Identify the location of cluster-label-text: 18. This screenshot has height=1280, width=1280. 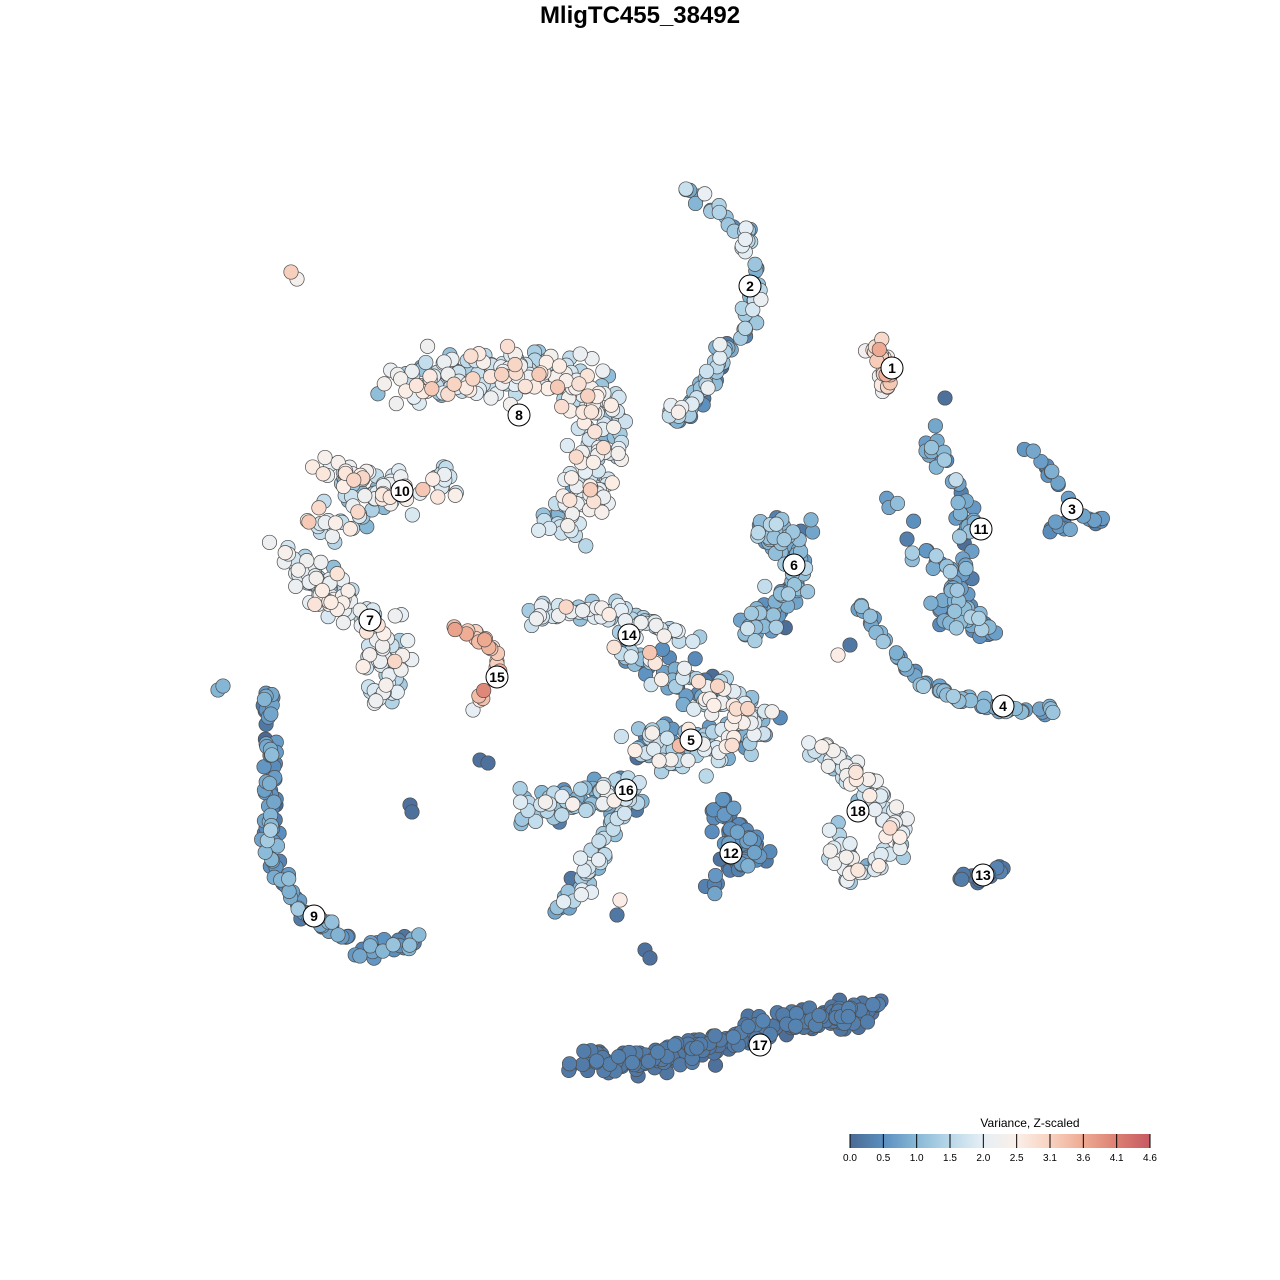
(858, 811).